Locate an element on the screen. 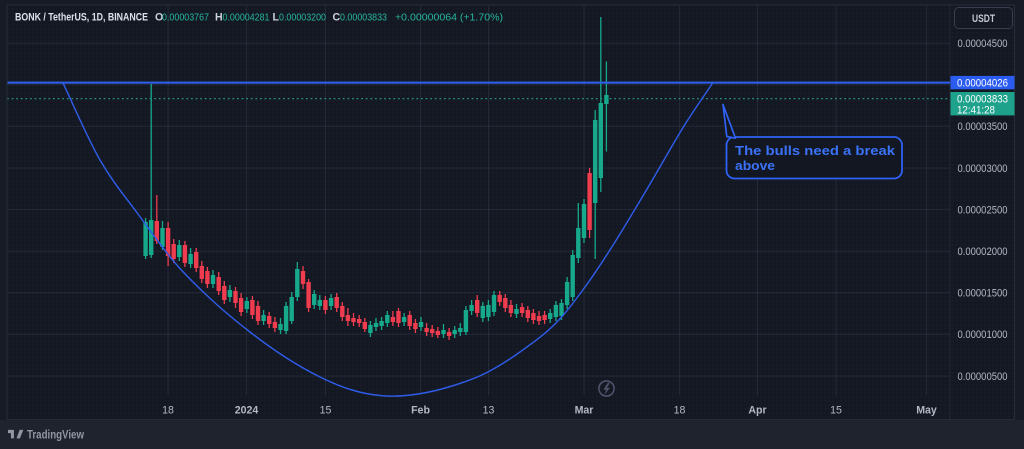  svg-text: Mar is located at coordinates (584, 410).